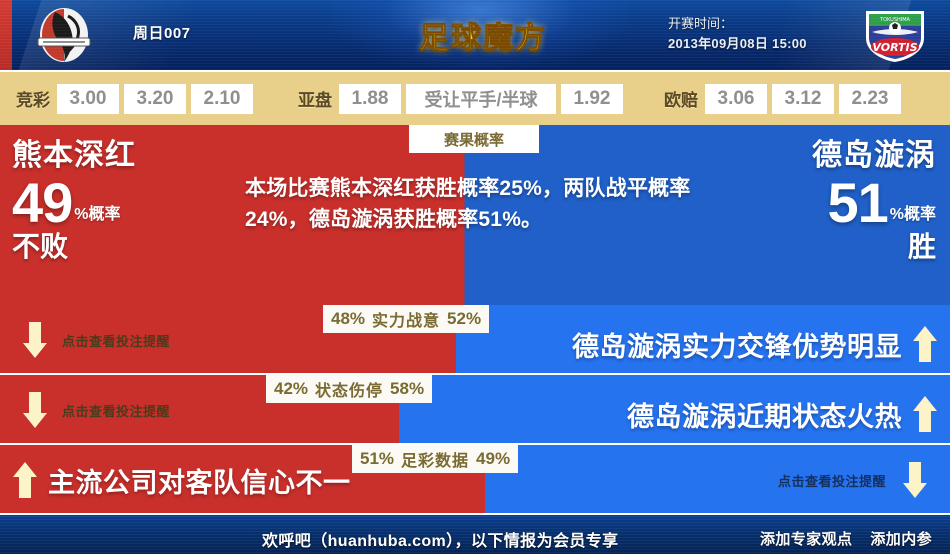  Describe the element at coordinates (6, 35) in the screenshot. I see `header-red-accent` at that location.